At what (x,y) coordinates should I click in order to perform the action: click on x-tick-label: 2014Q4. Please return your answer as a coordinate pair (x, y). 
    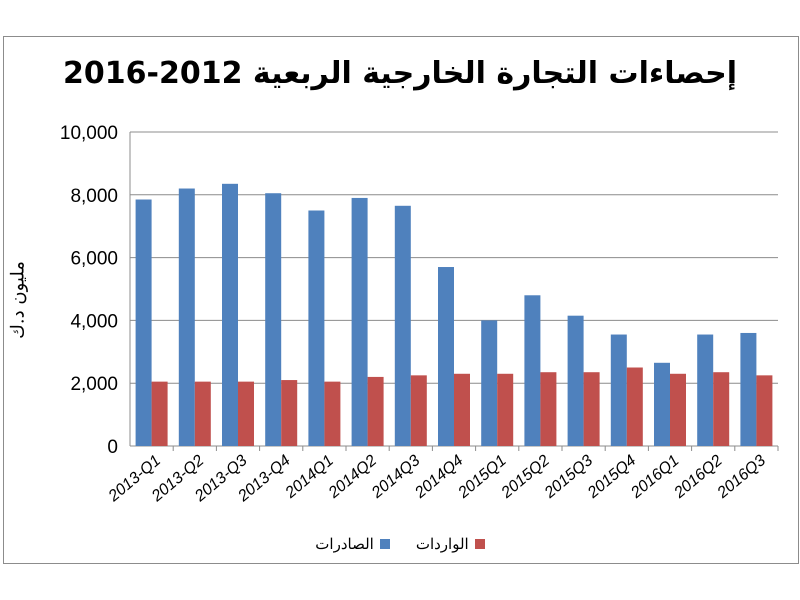
    Looking at the image, I should click on (438, 477).